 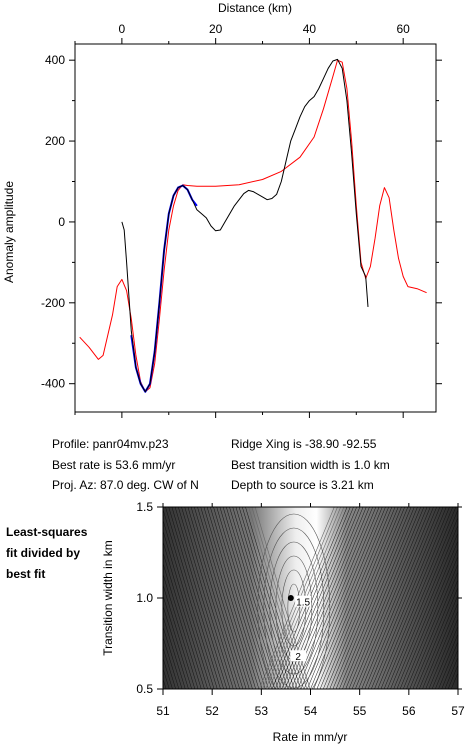 I want to click on profile-text: Profile: panr04mv.p23, so click(x=110, y=444).